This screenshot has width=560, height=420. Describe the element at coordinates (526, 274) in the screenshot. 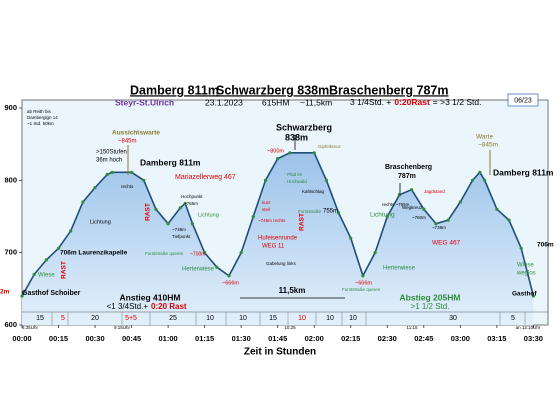

I see `annotation: weglos` at that location.